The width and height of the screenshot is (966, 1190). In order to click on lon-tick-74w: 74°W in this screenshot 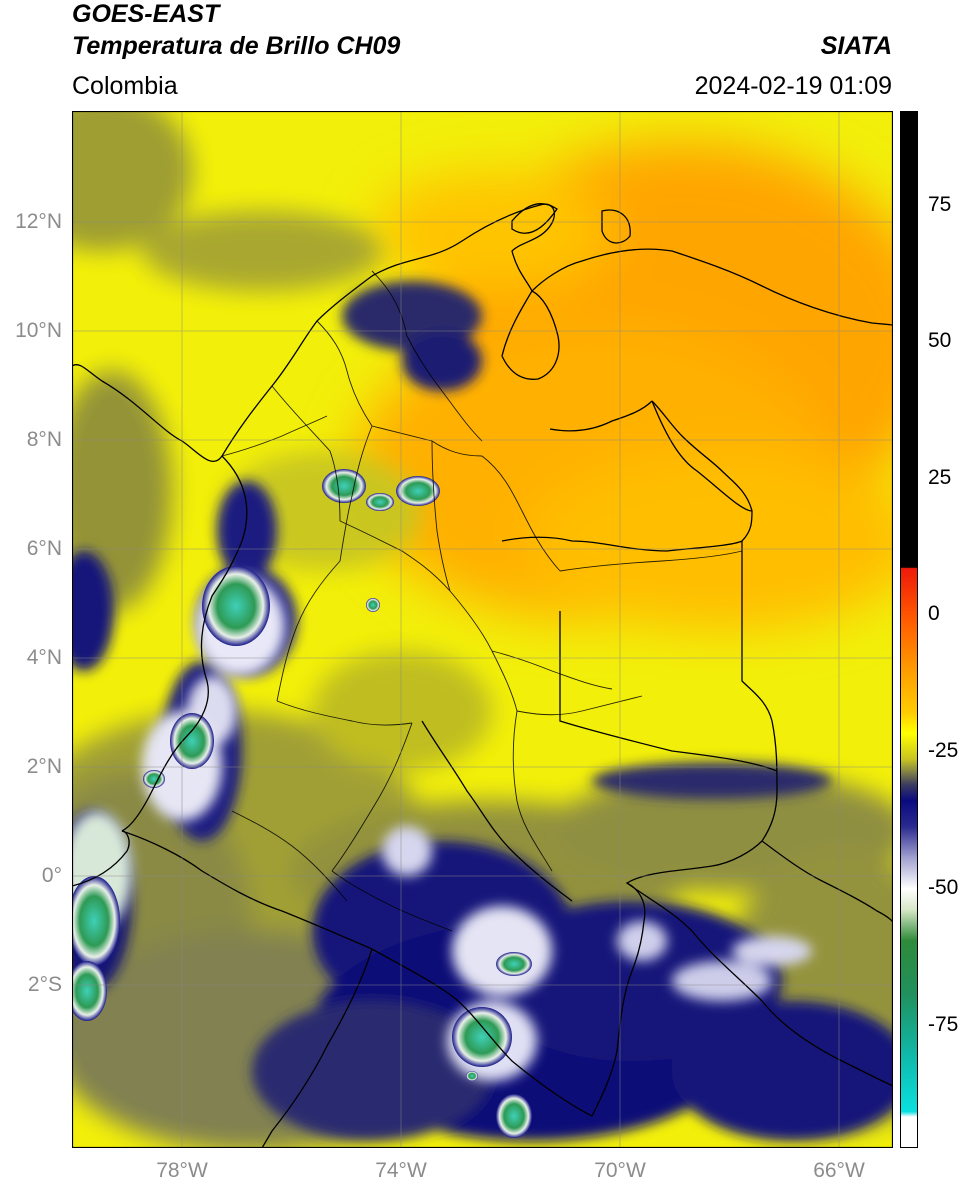, I will do `click(401, 1170)`.